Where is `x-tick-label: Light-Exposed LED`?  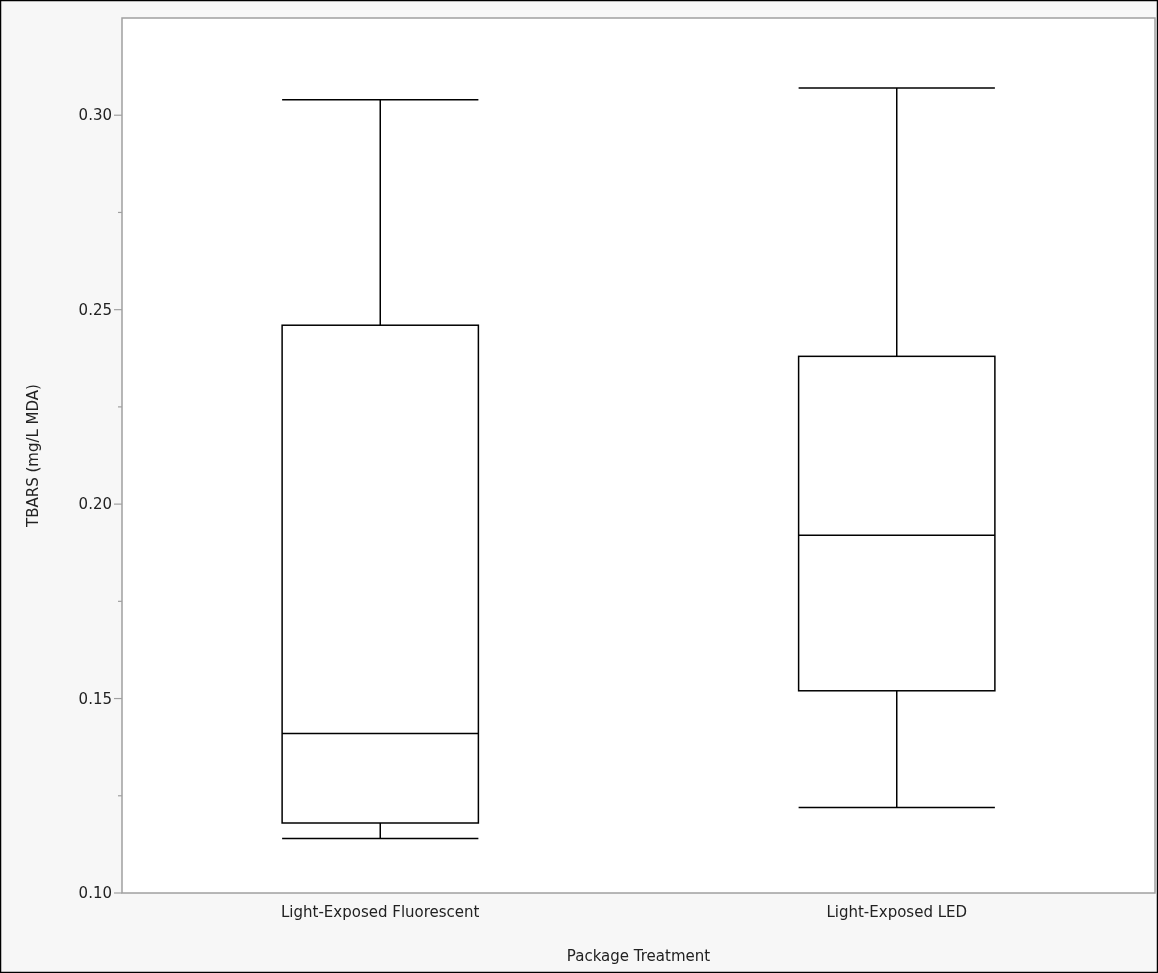 x-tick-label: Light-Exposed LED is located at coordinates (897, 912).